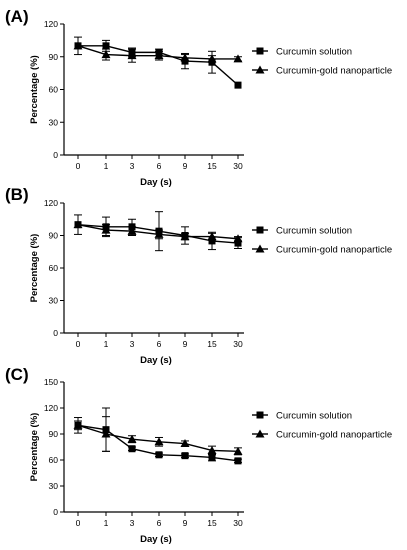  What do you see at coordinates (51, 382) in the screenshot?
I see `y-tick-label: 150` at bounding box center [51, 382].